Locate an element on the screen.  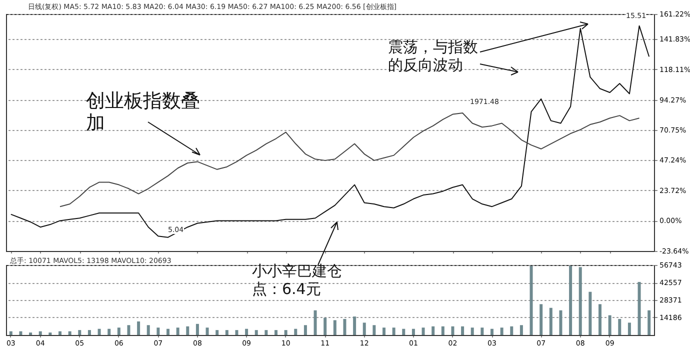
annotation: 小小辛巴建仓点：6.4元 is located at coordinates (297, 280).